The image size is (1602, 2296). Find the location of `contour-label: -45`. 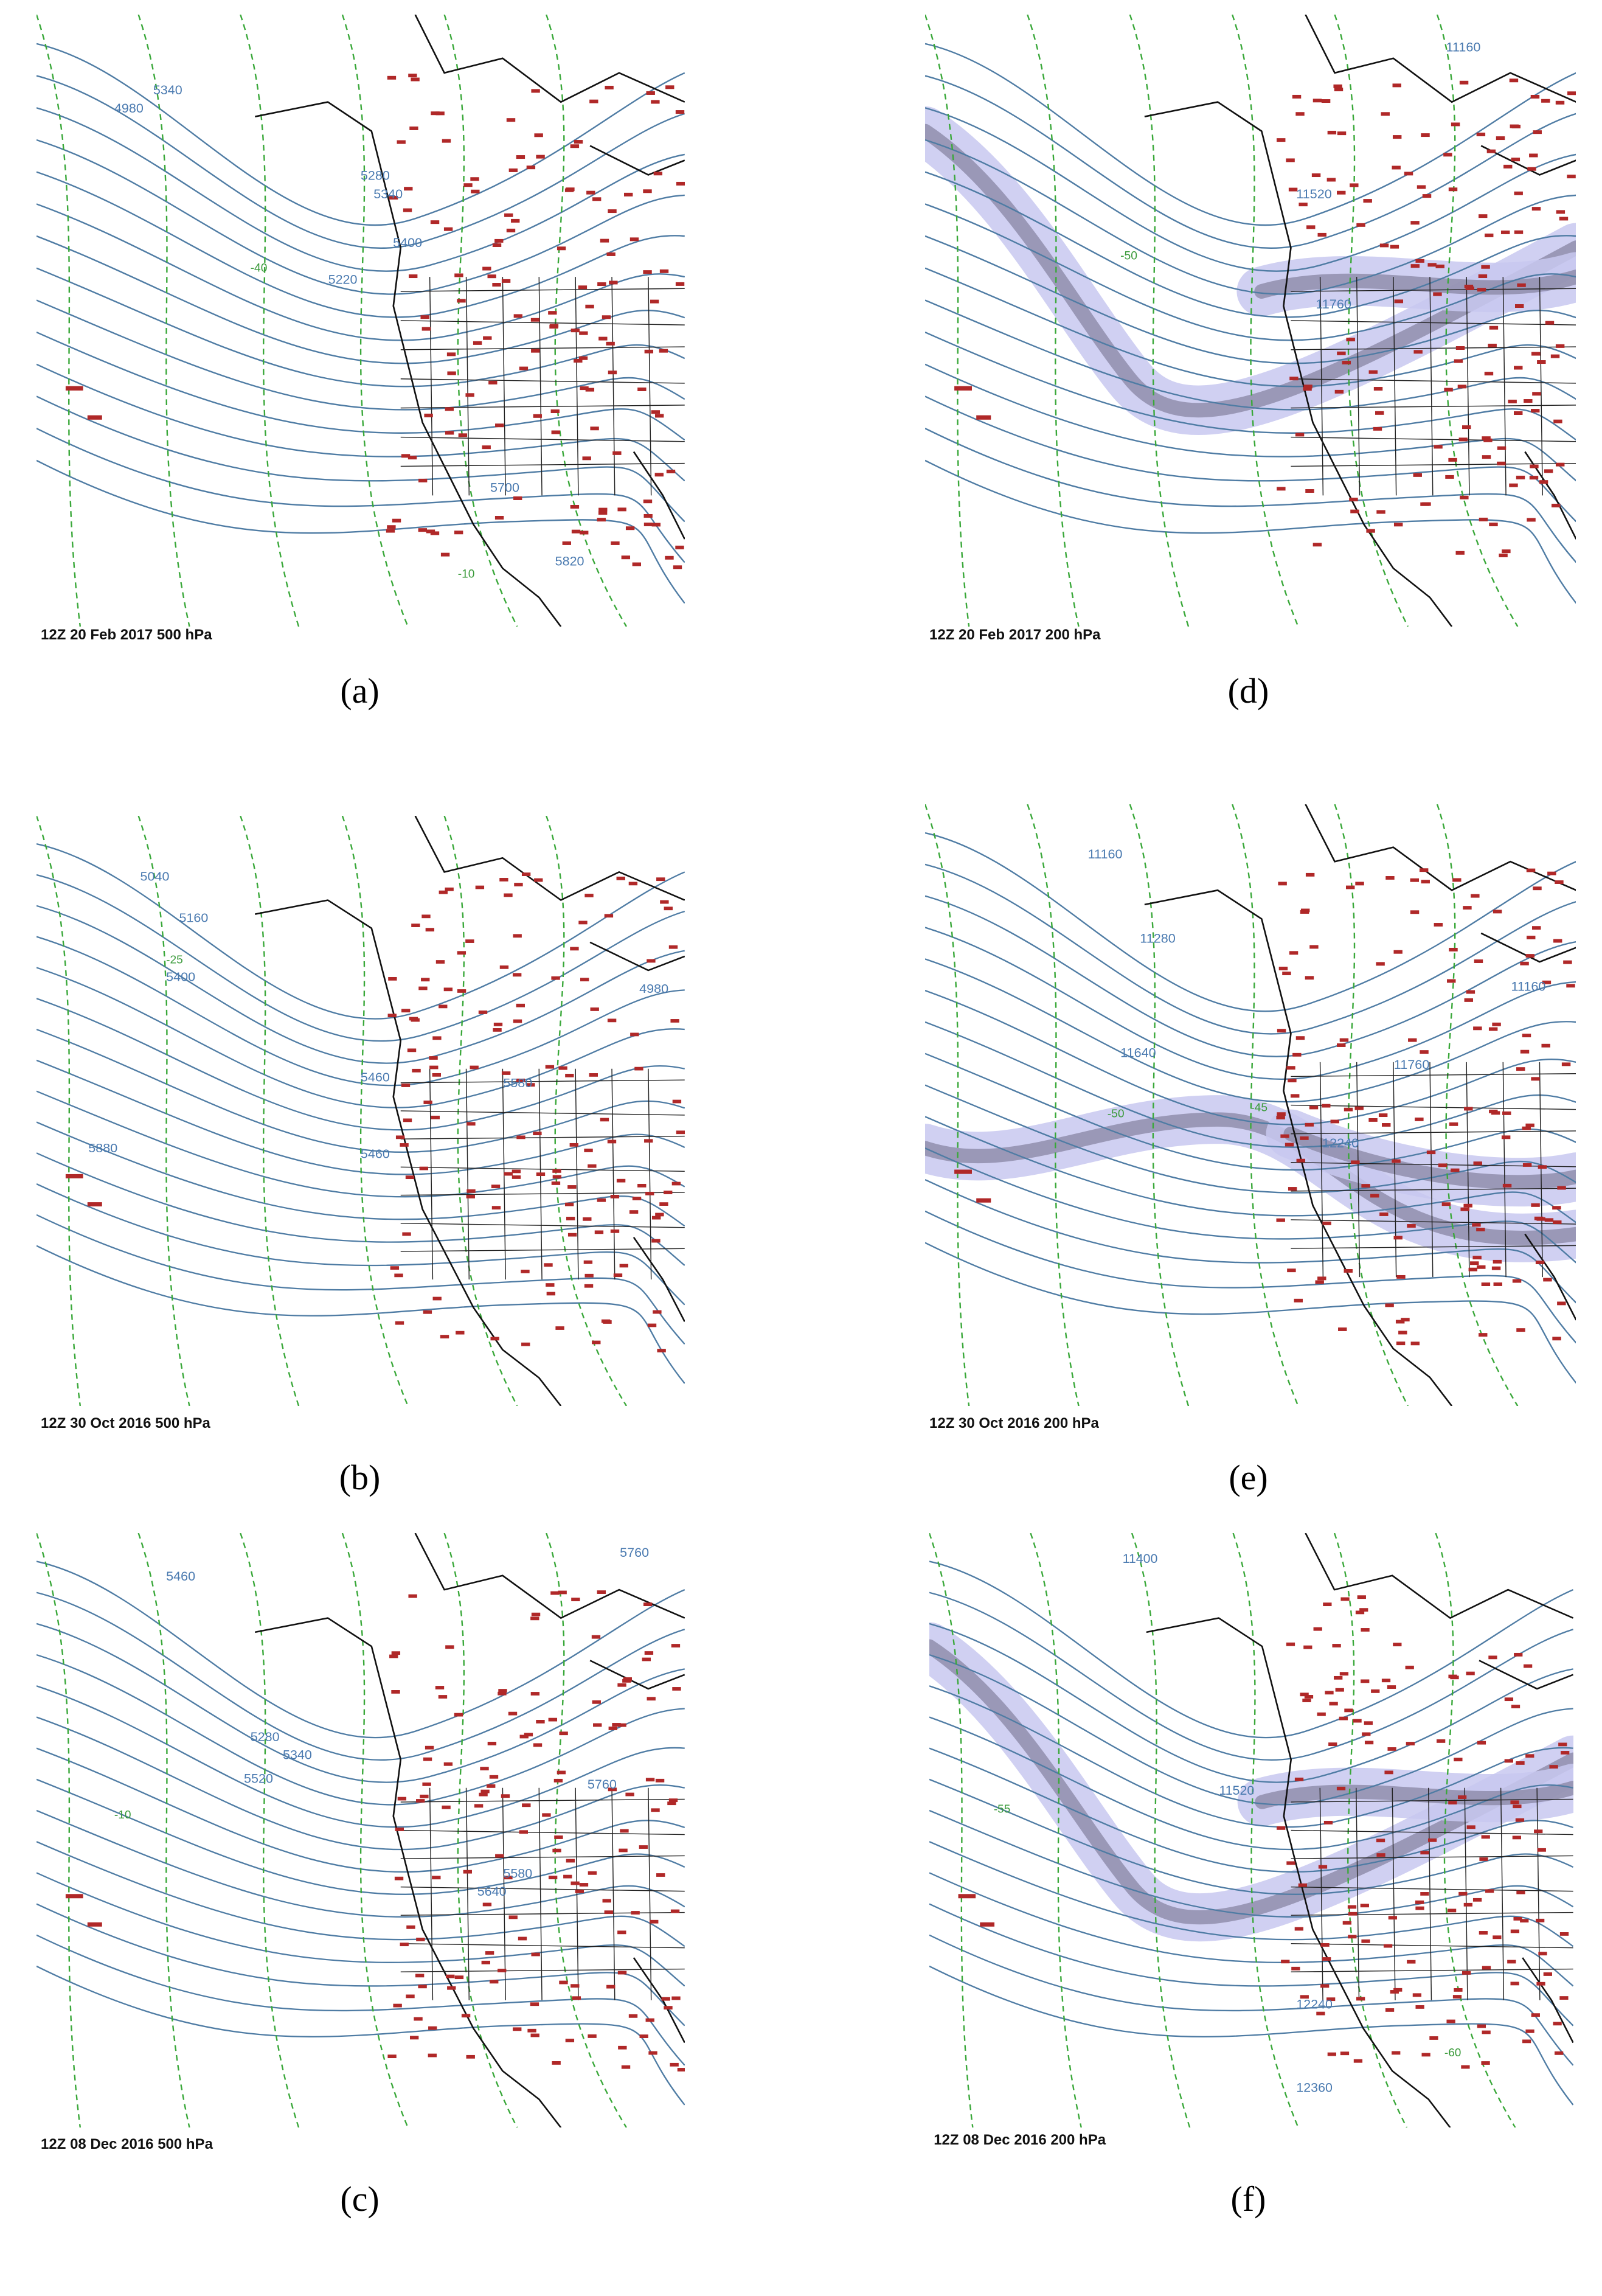

contour-label: -45 is located at coordinates (1258, 1108).